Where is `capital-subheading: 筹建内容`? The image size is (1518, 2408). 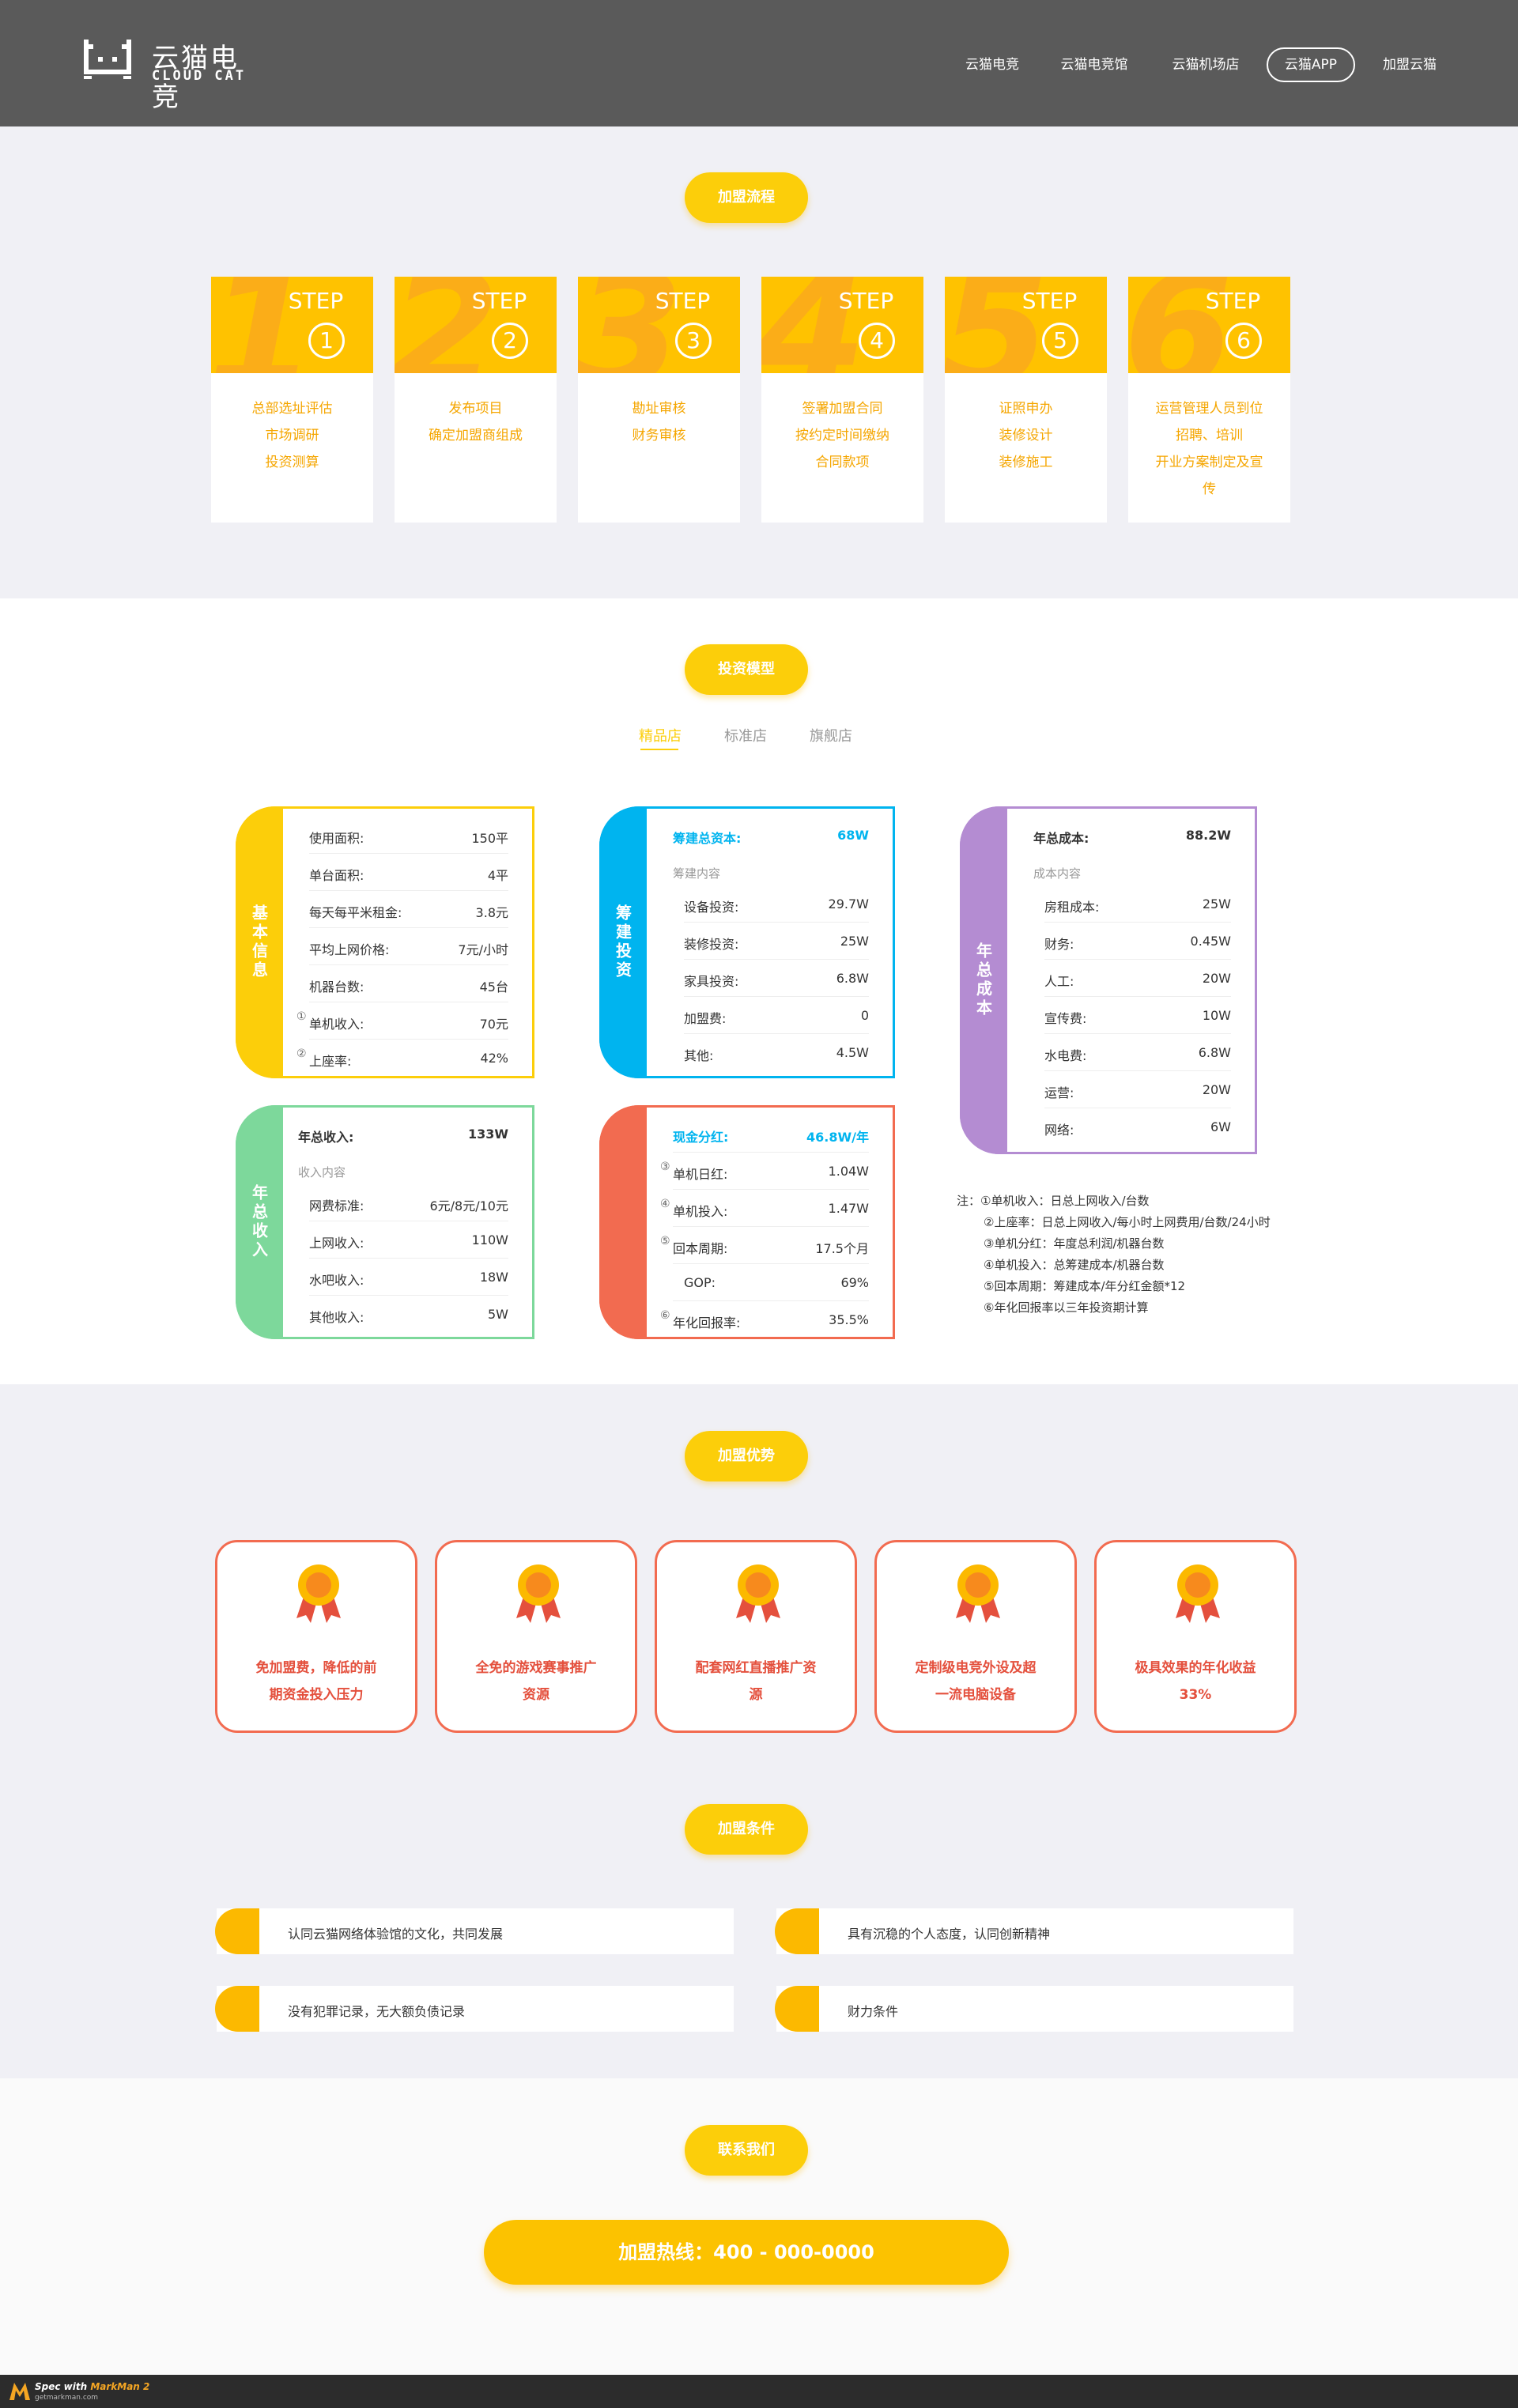
capital-subheading: 筹建内容 is located at coordinates (697, 873).